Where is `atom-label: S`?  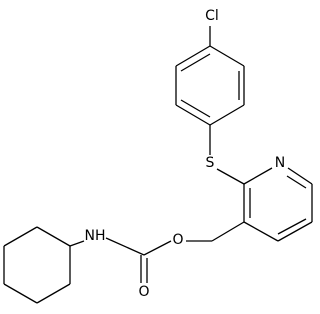
atom-label: S is located at coordinates (210, 163).